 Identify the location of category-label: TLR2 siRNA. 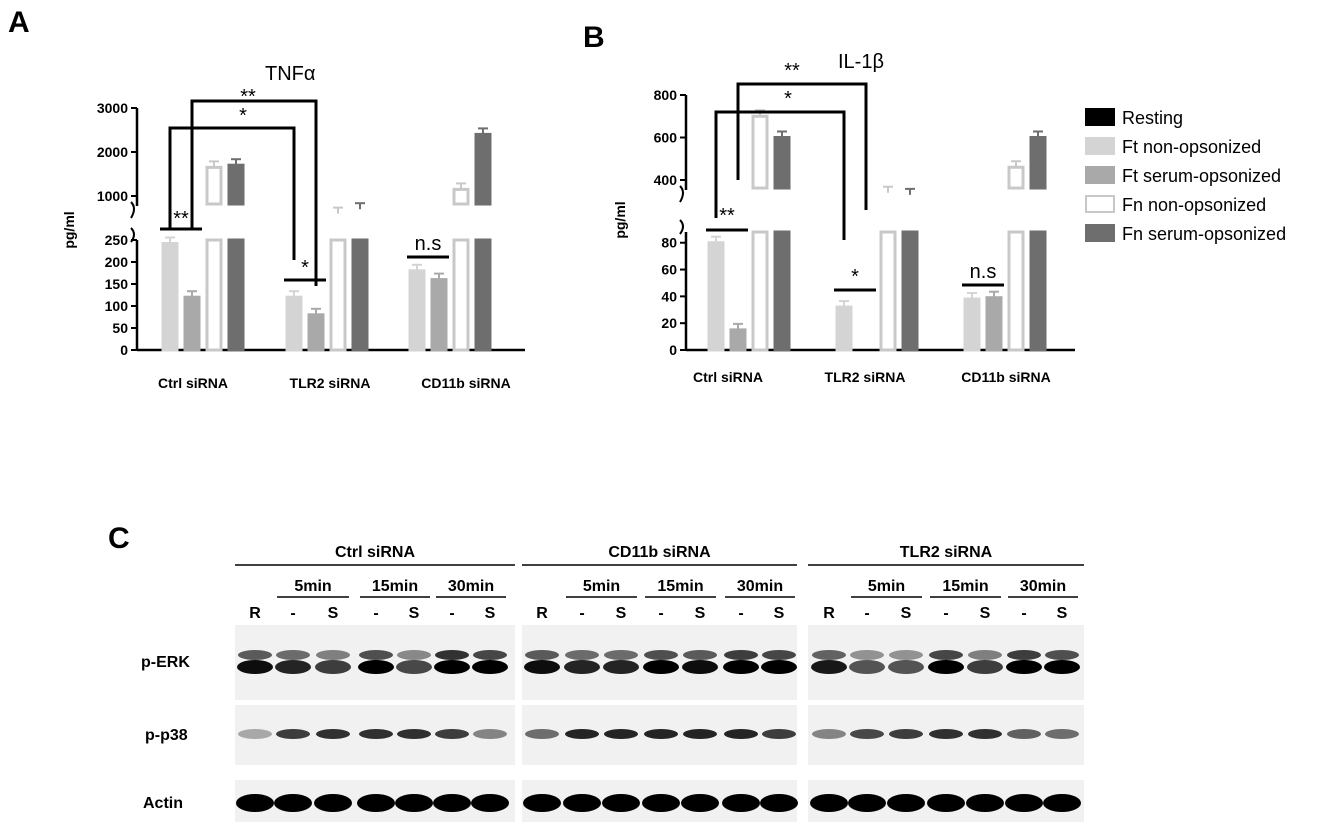
(330, 383).